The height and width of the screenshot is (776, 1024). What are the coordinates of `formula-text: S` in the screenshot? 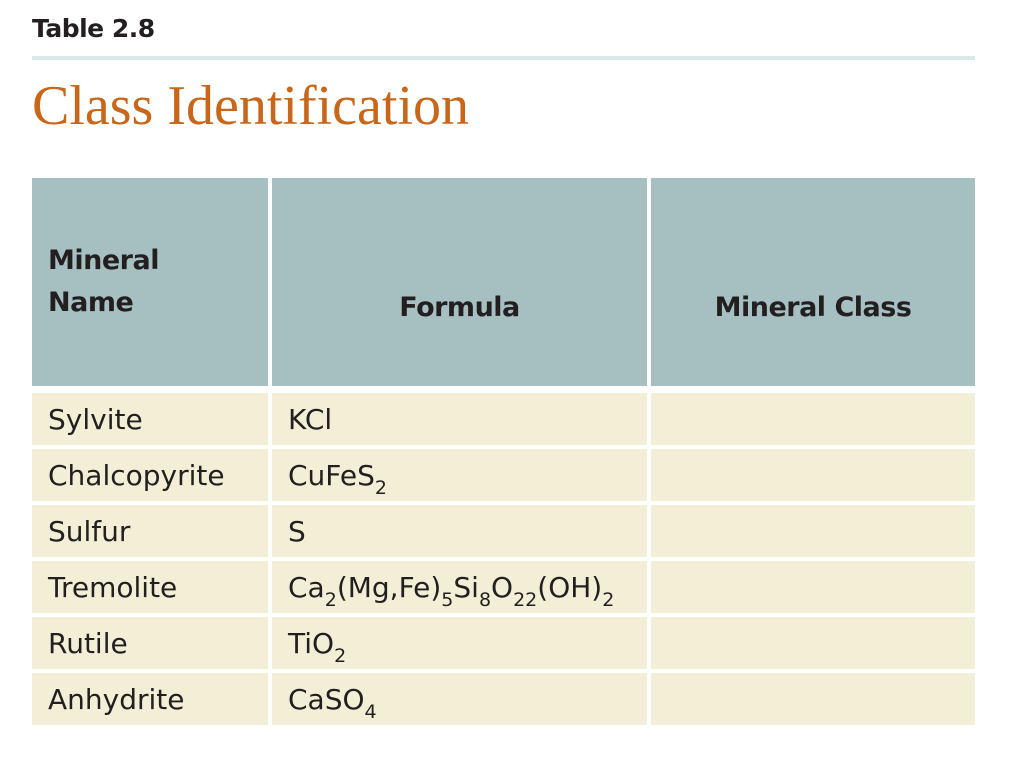 It's located at (297, 531).